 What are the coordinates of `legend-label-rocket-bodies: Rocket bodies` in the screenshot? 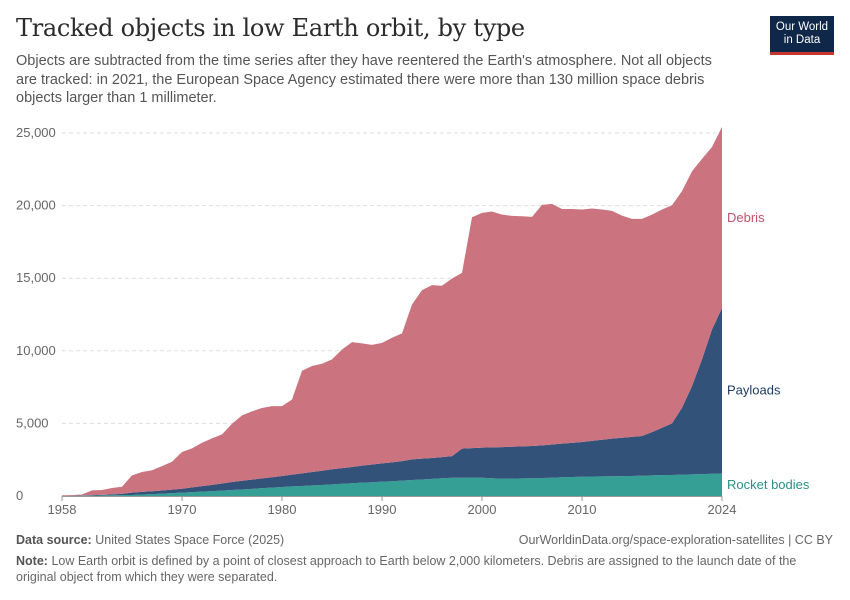 It's located at (768, 484).